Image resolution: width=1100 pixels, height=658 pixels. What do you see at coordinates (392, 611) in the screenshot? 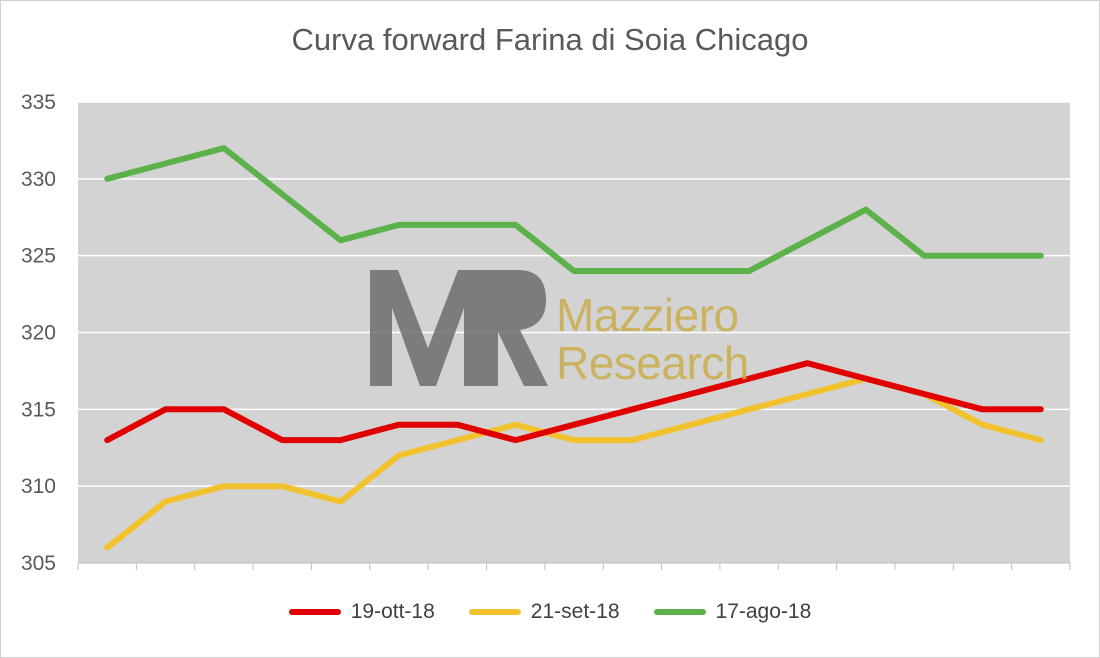
I see `legend-label: 19-ott-18` at bounding box center [392, 611].